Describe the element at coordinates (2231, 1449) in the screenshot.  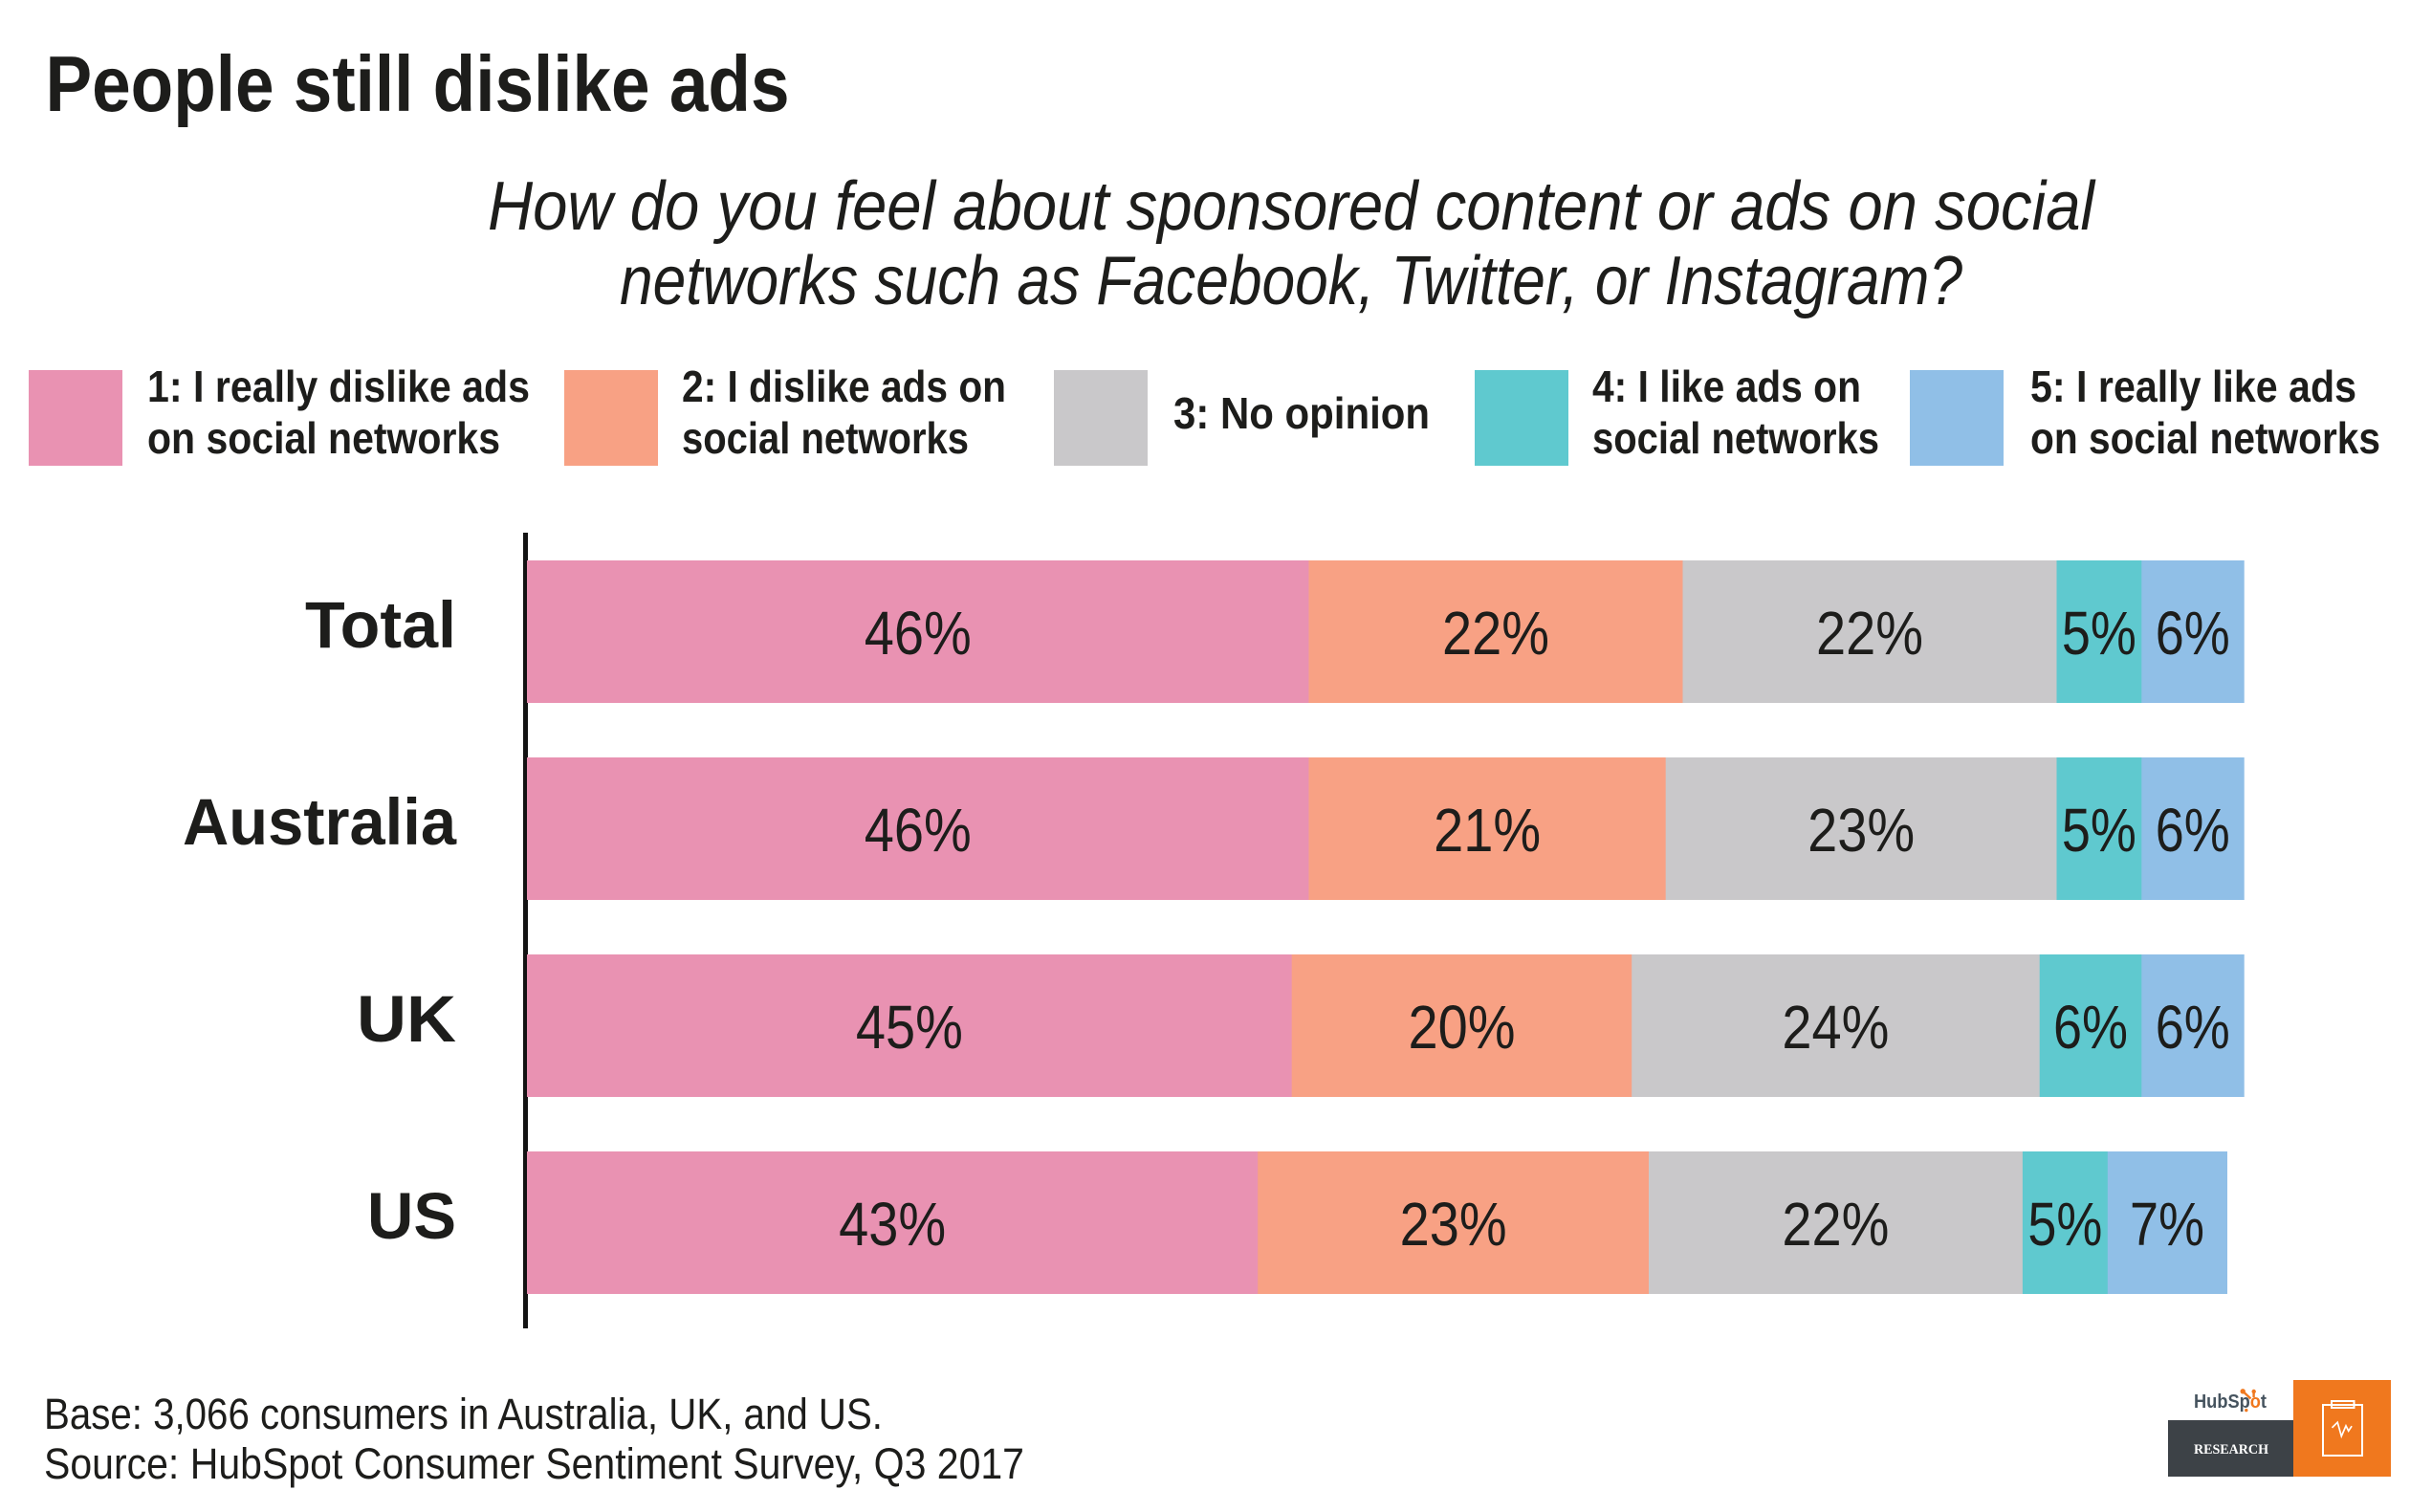
I see `svg-text: RESEARCH` at that location.